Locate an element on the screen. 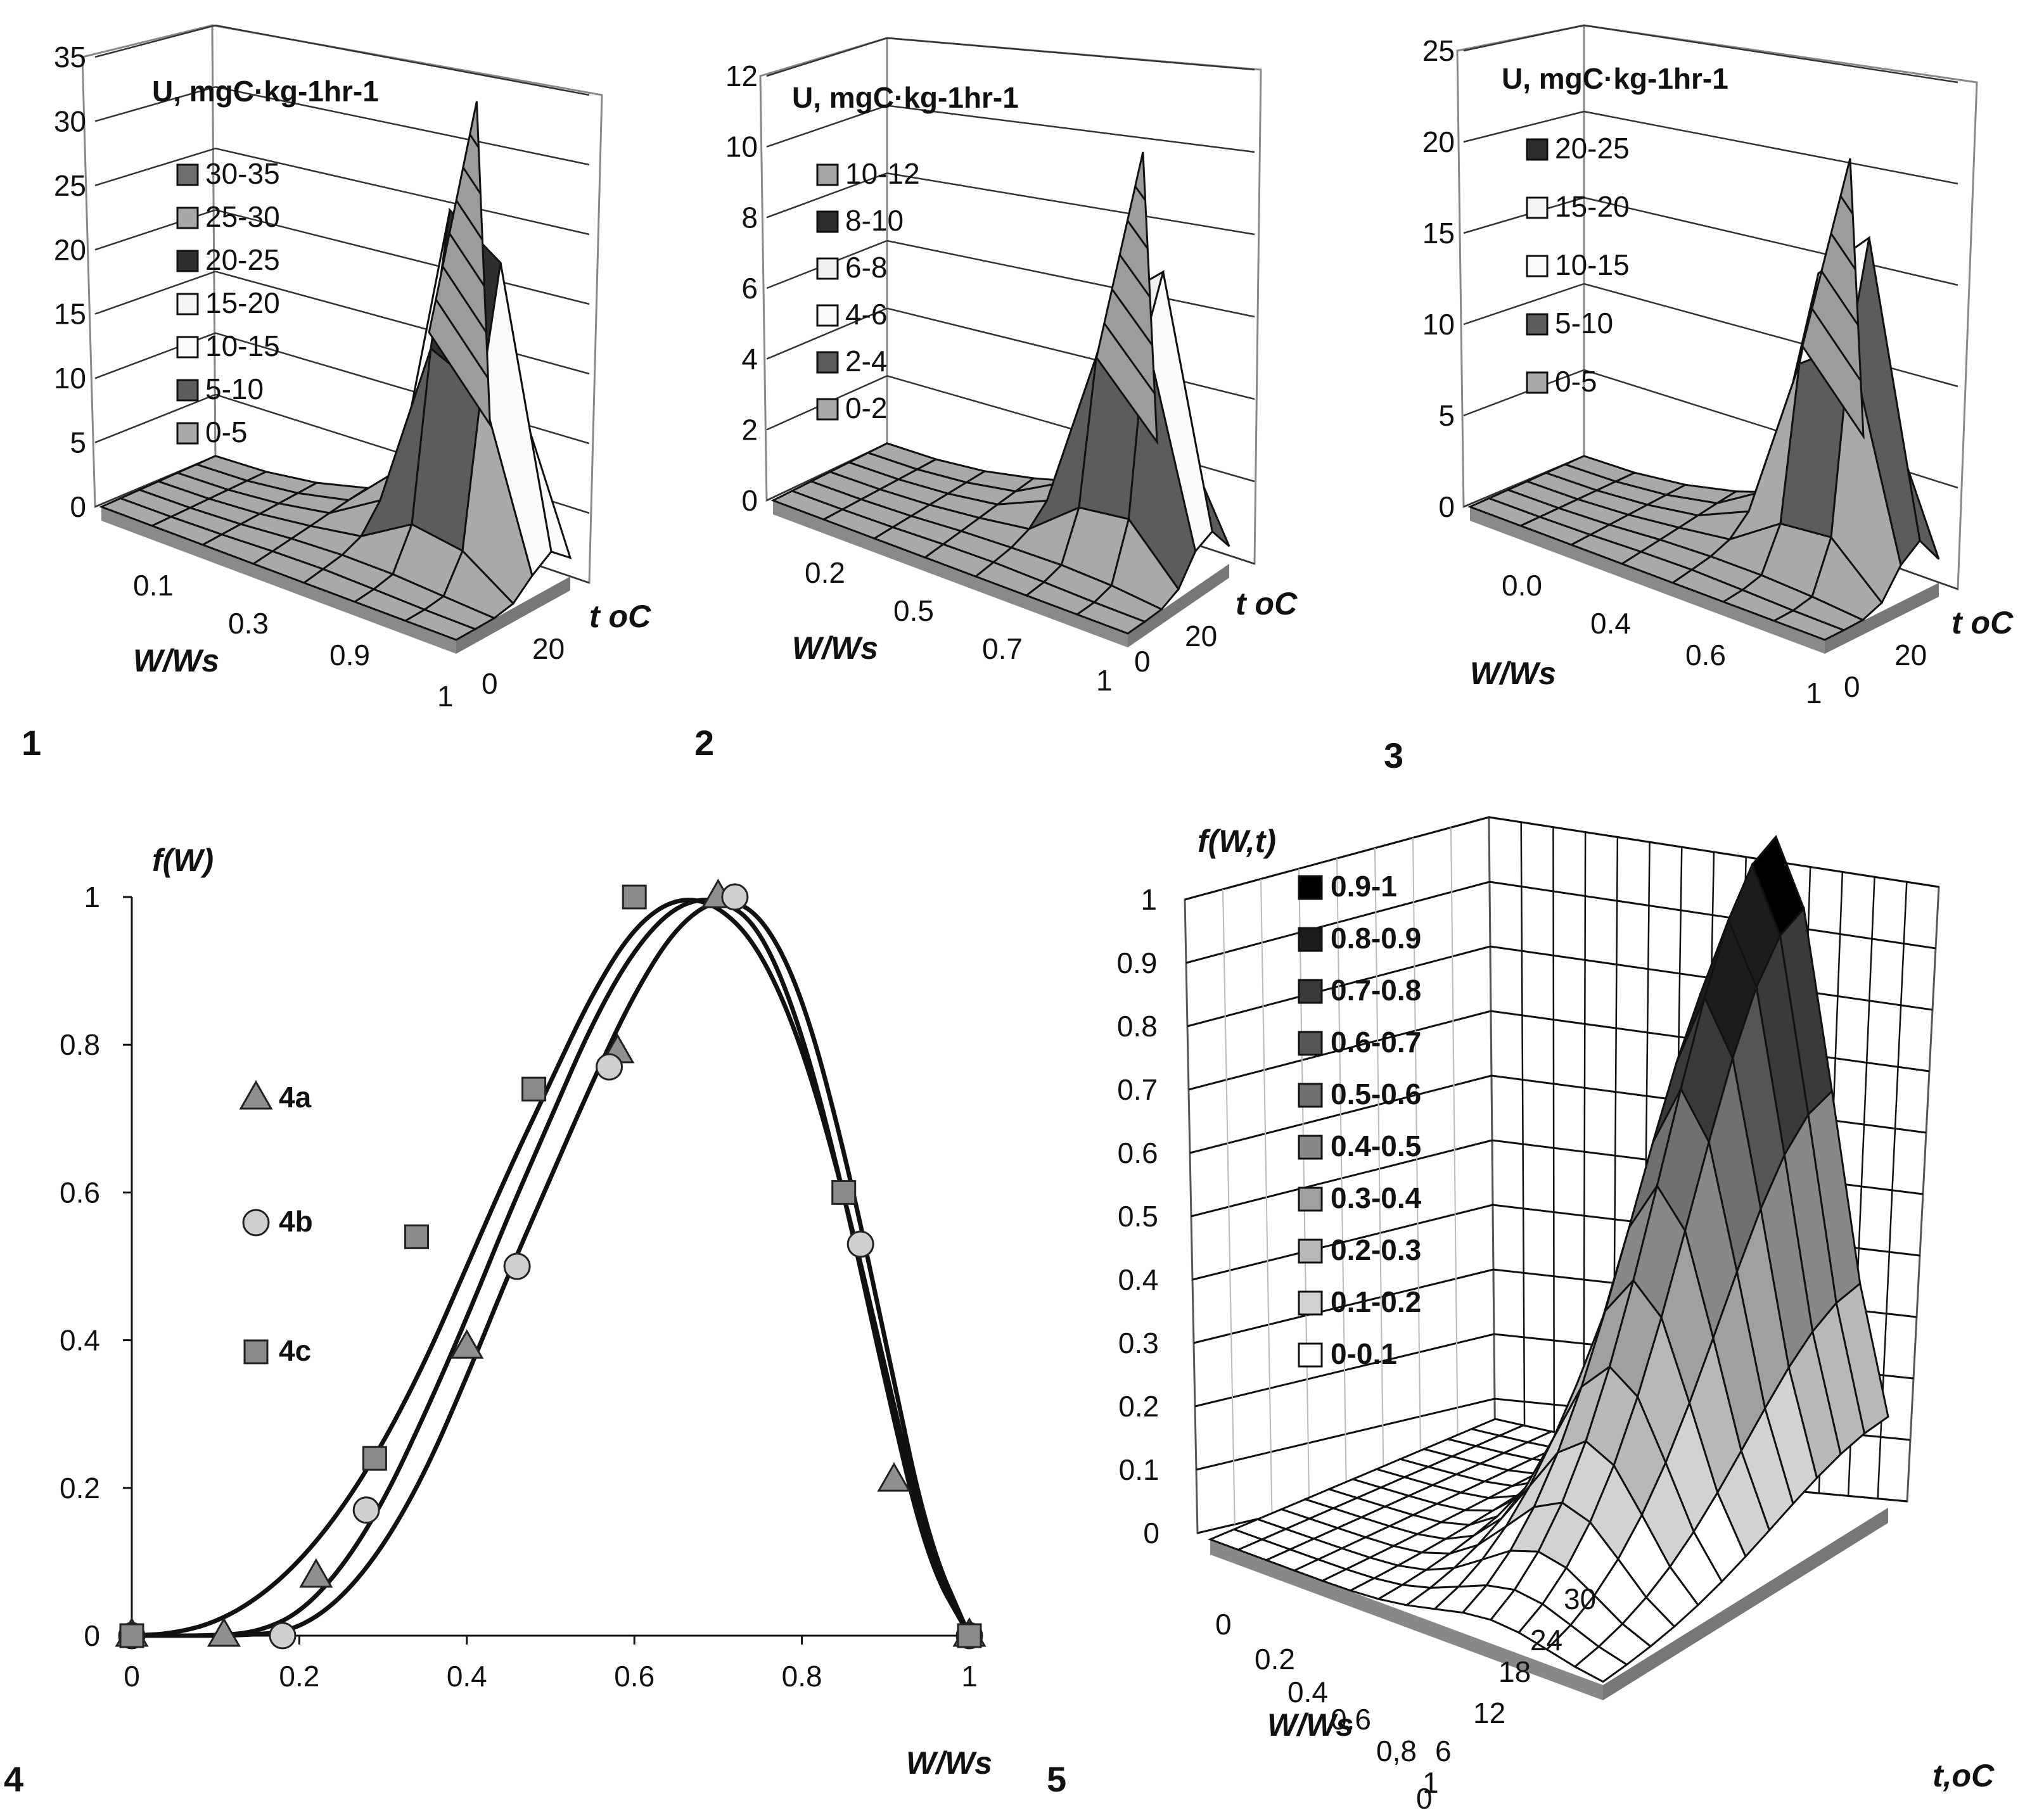  x-tick-label: 0.9 is located at coordinates (349, 655).